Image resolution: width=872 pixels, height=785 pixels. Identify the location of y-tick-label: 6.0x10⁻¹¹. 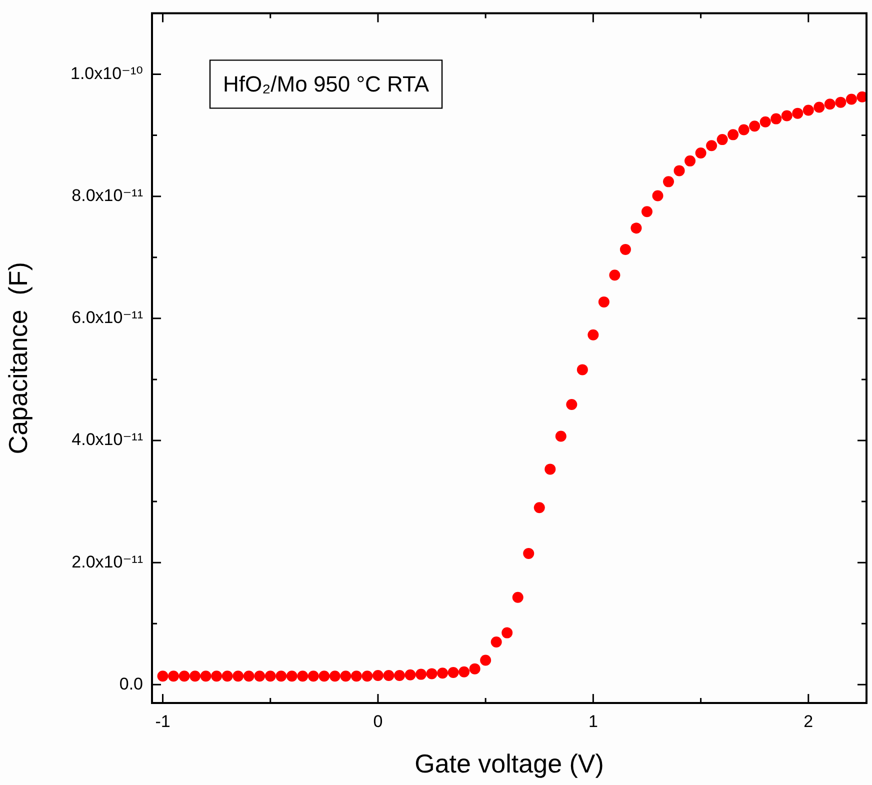
(108, 318).